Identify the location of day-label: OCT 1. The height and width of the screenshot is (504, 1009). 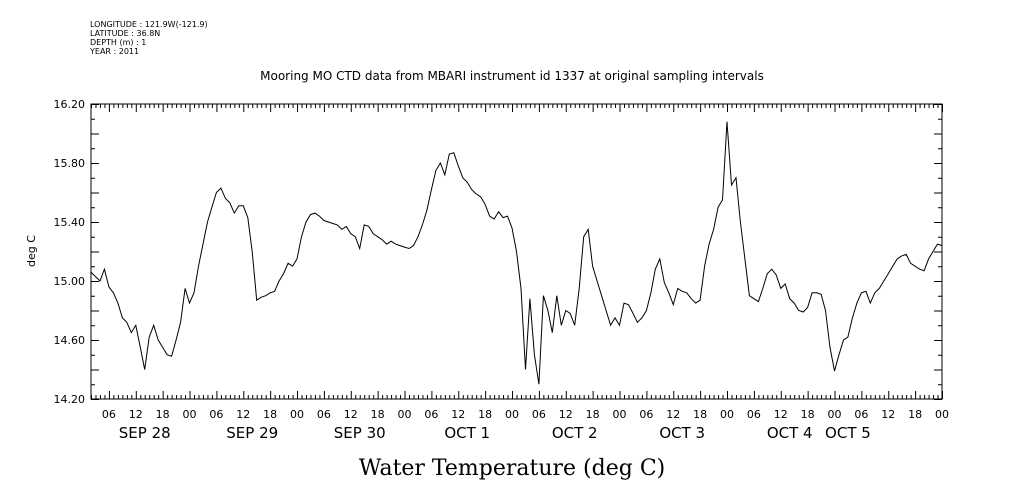
(467, 433).